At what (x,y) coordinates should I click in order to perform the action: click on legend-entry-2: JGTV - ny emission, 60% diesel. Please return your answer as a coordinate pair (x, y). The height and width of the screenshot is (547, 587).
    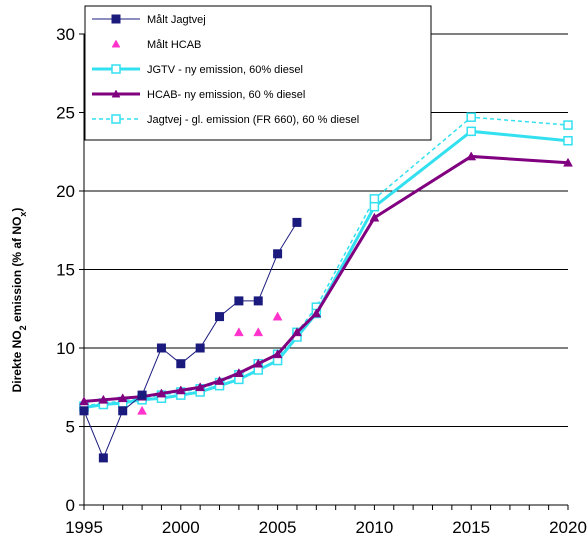
    Looking at the image, I should click on (197, 70).